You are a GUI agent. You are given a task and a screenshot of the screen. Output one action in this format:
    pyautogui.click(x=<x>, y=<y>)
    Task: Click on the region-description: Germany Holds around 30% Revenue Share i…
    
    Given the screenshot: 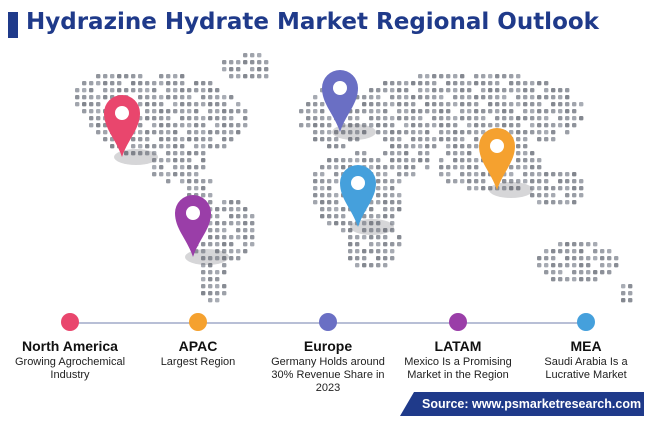 What is the action you would take?
    pyautogui.click(x=328, y=375)
    